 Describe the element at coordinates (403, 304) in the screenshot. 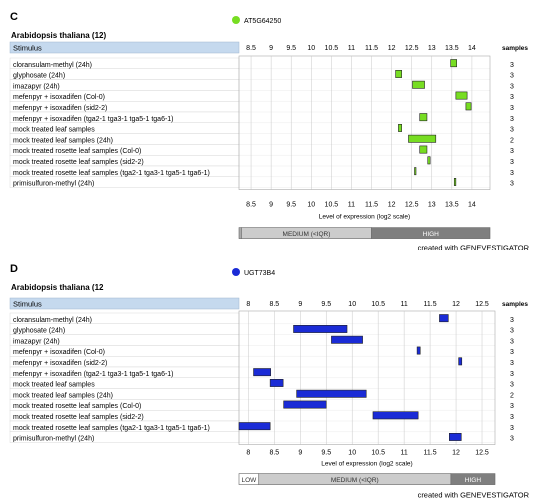

I see `top-tick-label: 11` at that location.